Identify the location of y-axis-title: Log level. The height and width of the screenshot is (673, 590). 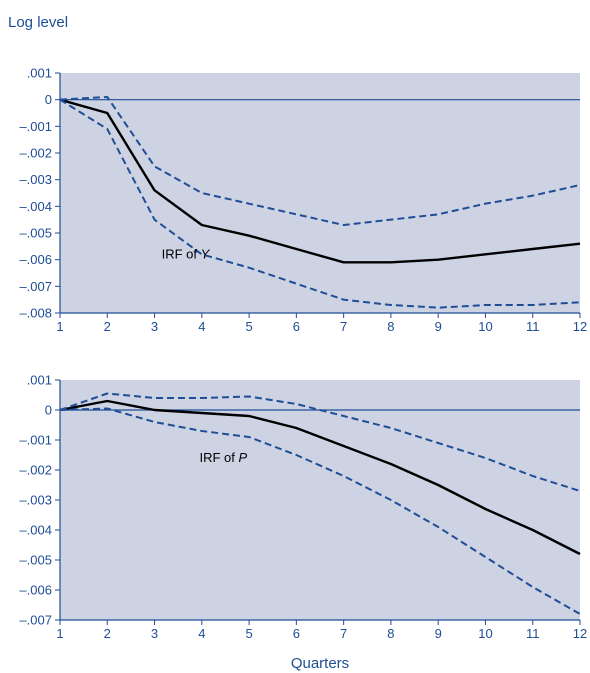
(38, 22).